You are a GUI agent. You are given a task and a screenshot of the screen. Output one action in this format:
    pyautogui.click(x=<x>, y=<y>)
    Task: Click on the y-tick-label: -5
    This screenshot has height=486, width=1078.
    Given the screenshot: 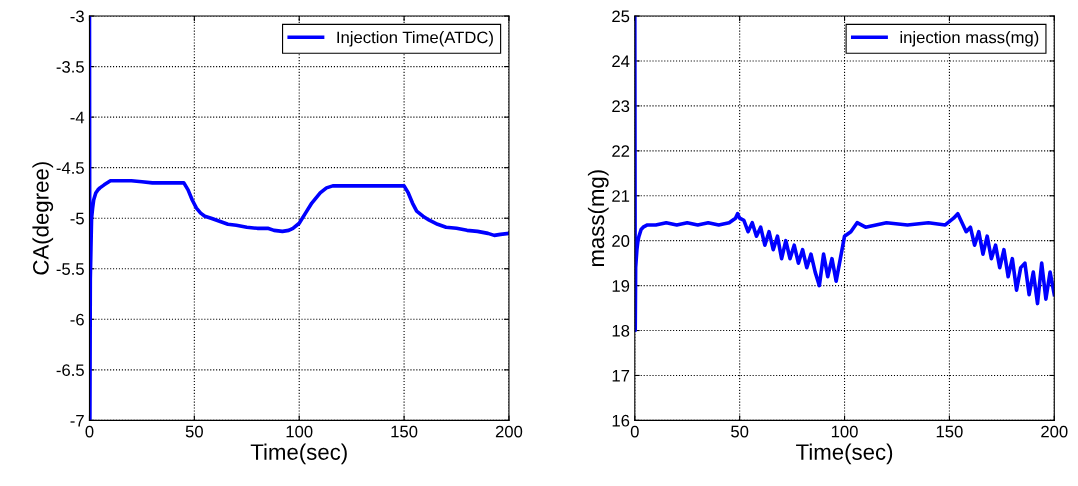 What is the action you would take?
    pyautogui.click(x=77, y=218)
    